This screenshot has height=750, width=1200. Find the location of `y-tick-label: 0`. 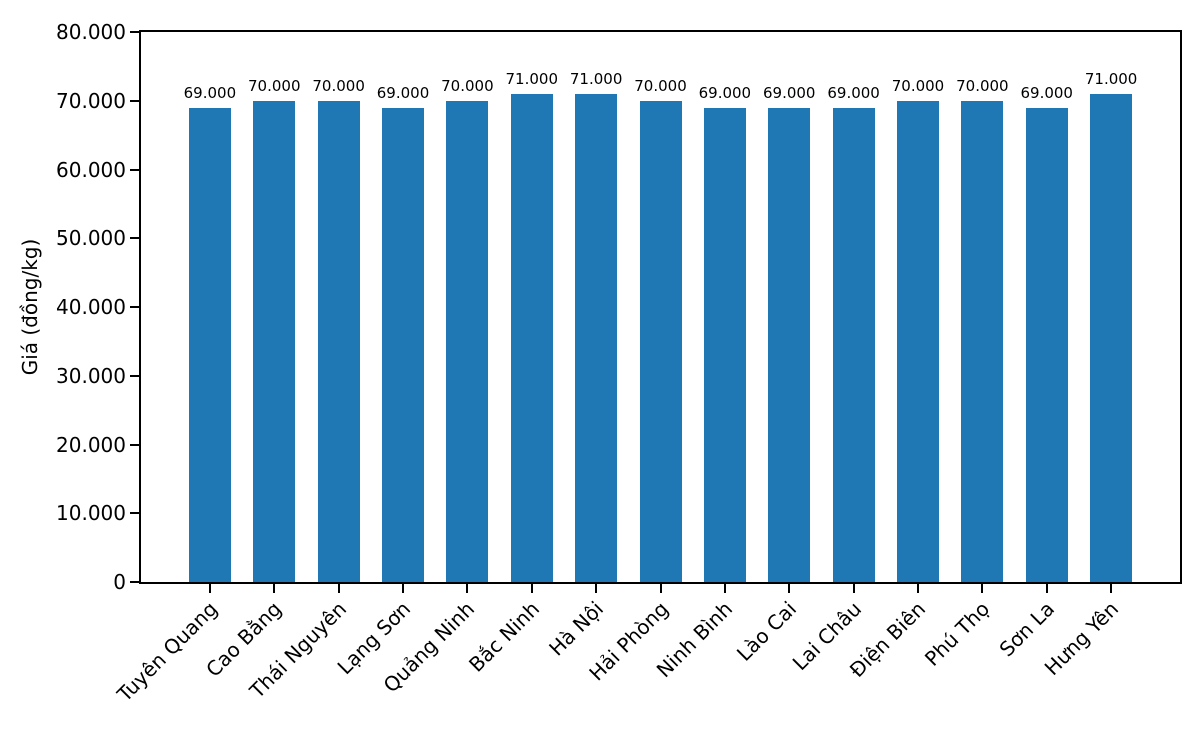

y-tick-label: 0 is located at coordinates (119, 582).